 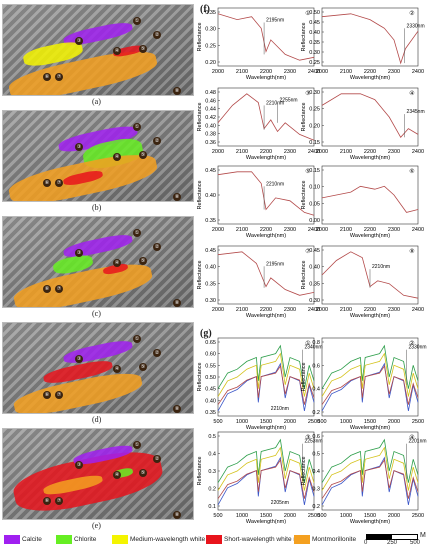 I want to click on annotation-label: 2340nm, so click(x=313, y=348).